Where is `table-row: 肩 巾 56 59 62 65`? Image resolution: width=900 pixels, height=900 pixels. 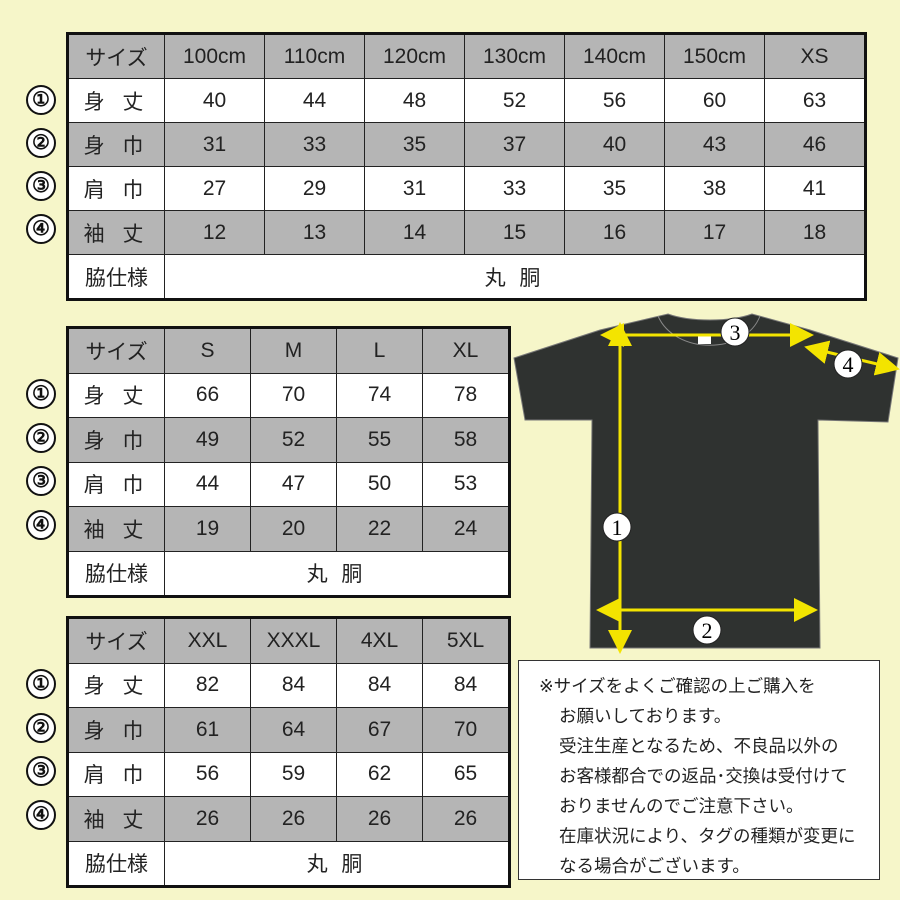 table-row: 肩 巾 56 59 62 65 is located at coordinates (288, 774).